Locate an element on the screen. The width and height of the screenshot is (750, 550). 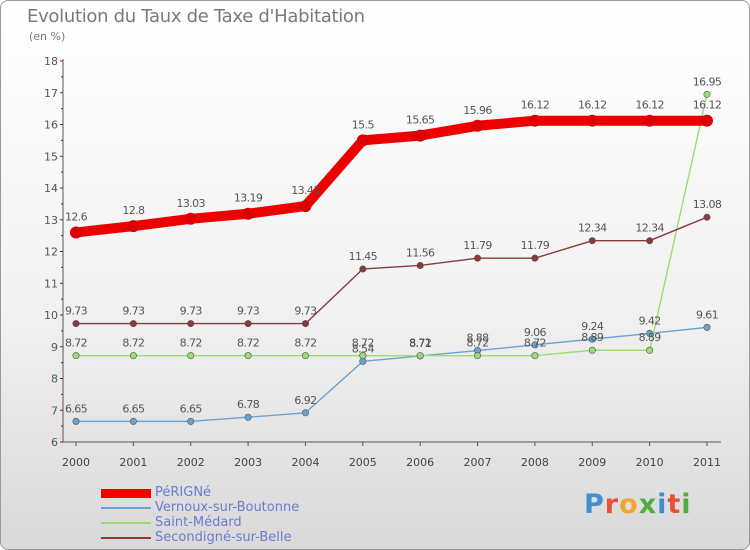
data-label: 11.45 is located at coordinates (363, 256).